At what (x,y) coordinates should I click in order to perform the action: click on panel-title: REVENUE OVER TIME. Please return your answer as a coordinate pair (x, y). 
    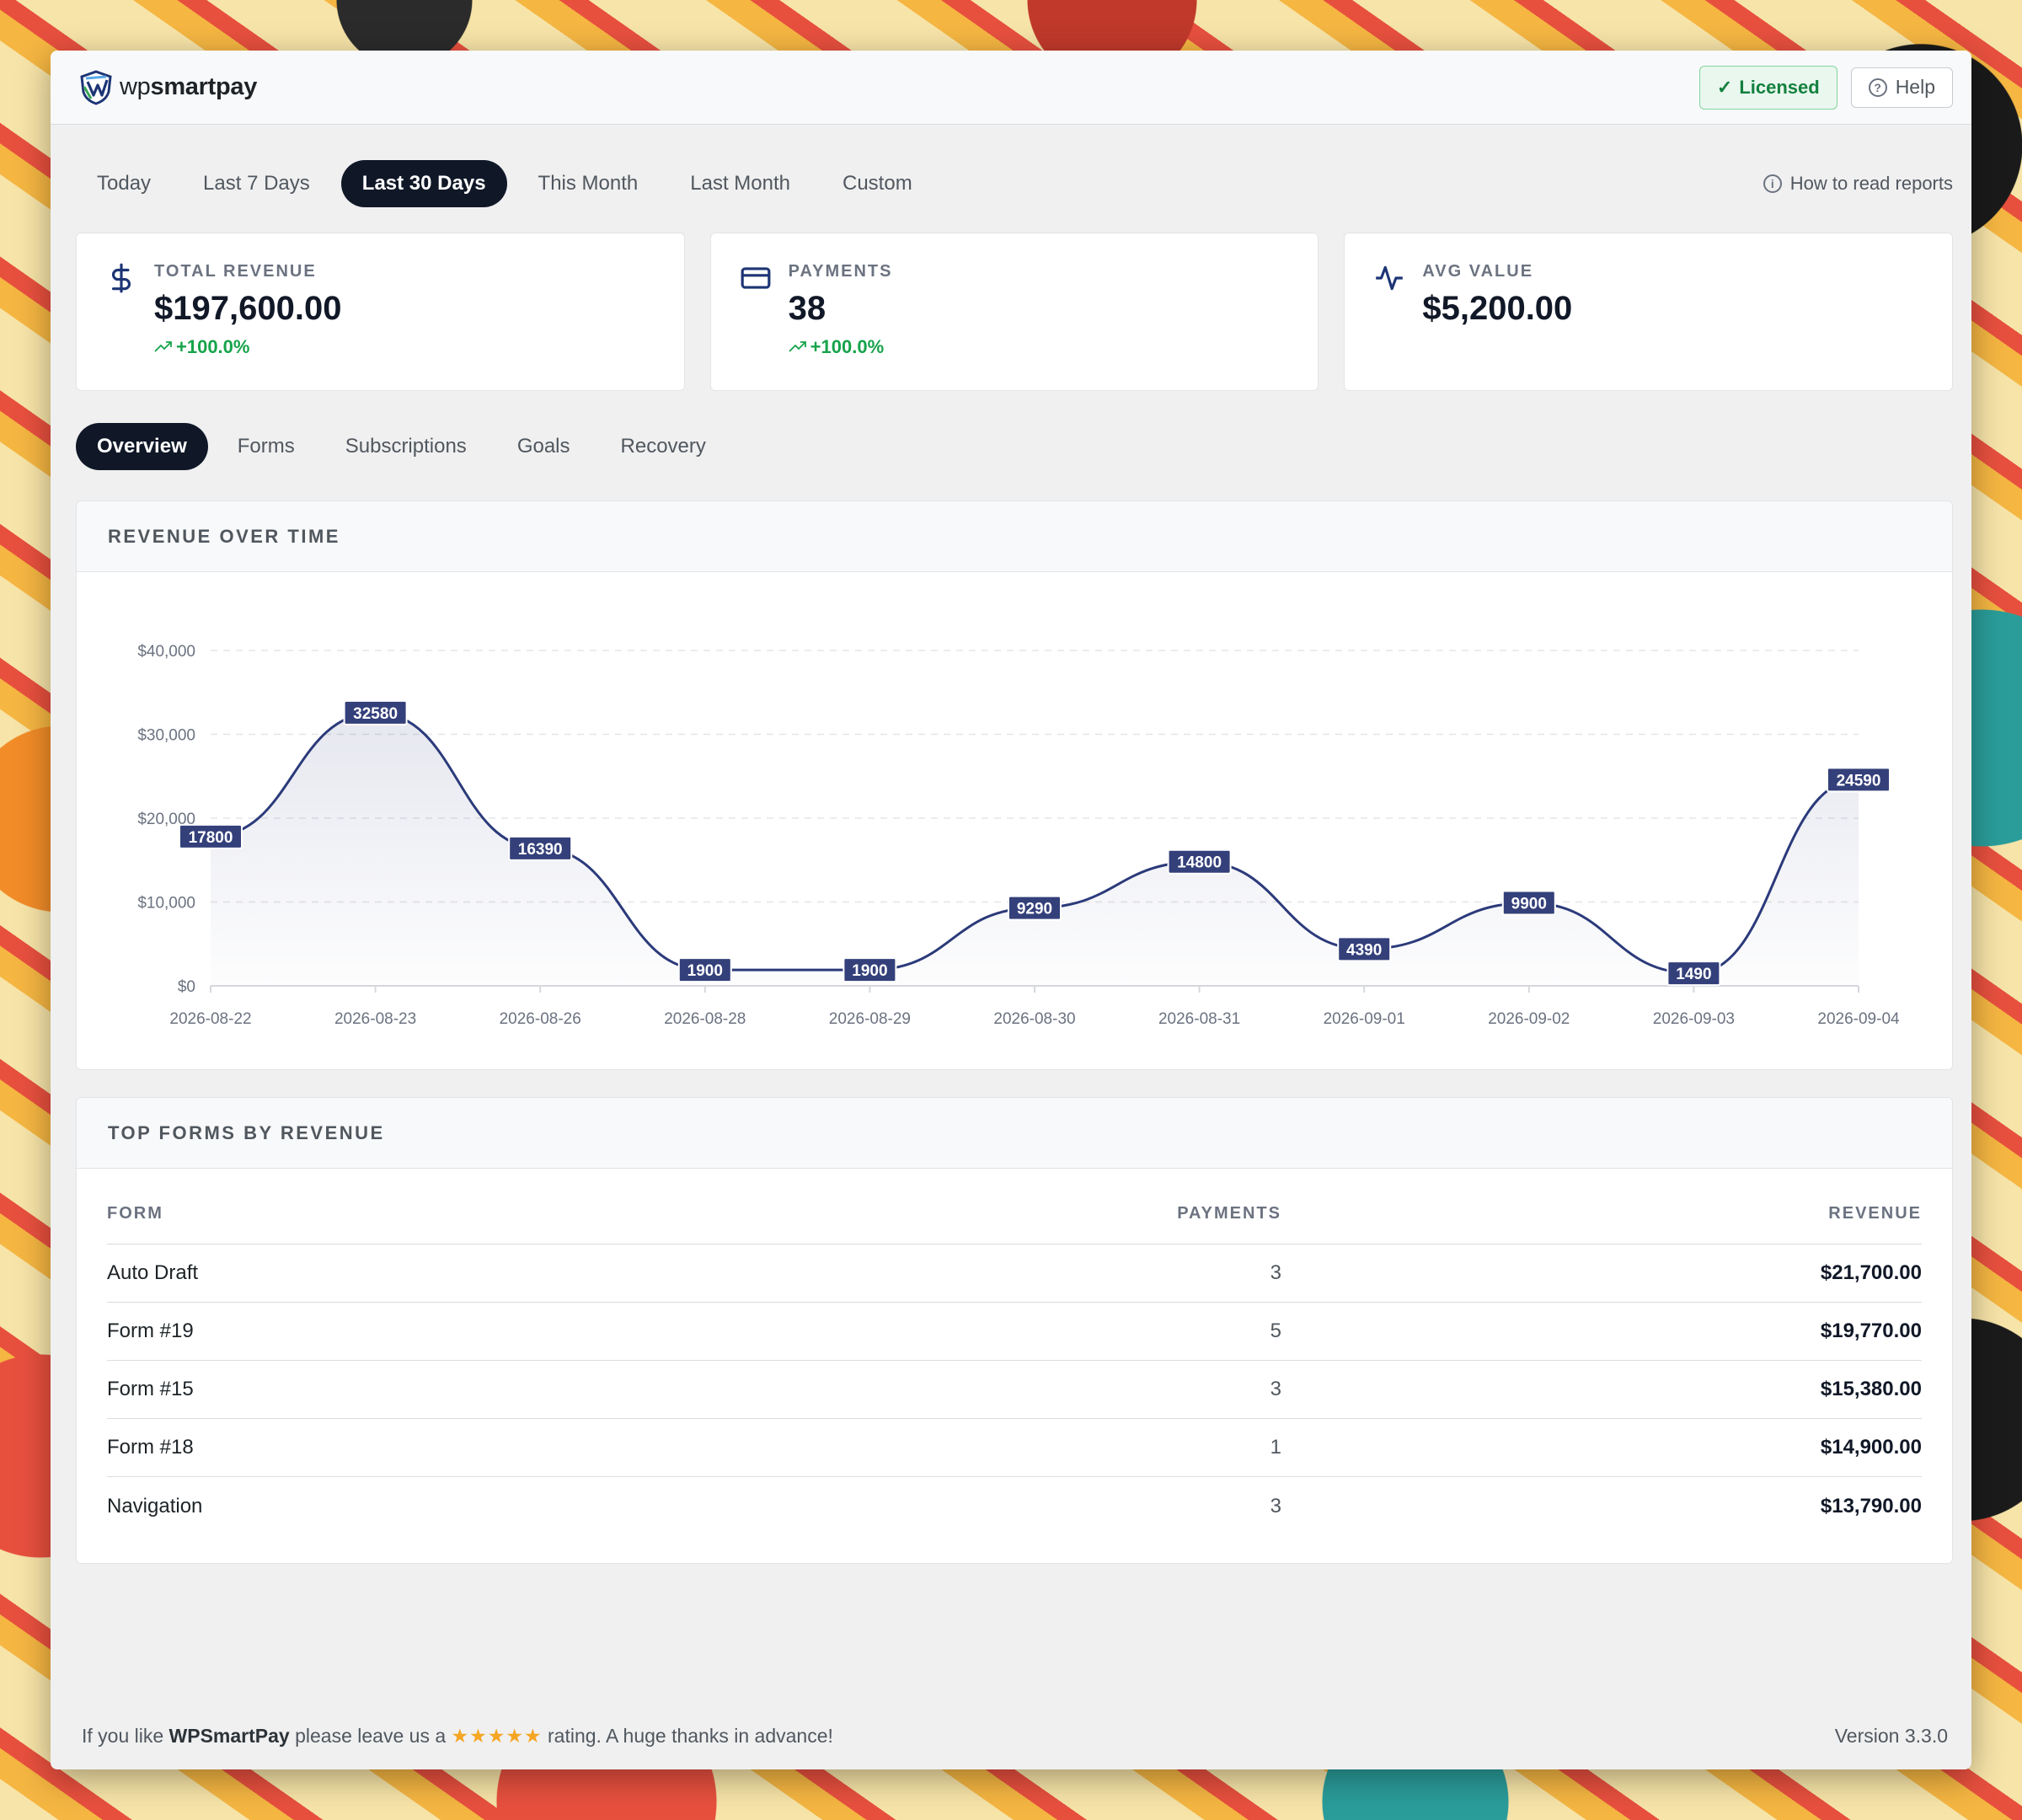
    Looking at the image, I should click on (1014, 536).